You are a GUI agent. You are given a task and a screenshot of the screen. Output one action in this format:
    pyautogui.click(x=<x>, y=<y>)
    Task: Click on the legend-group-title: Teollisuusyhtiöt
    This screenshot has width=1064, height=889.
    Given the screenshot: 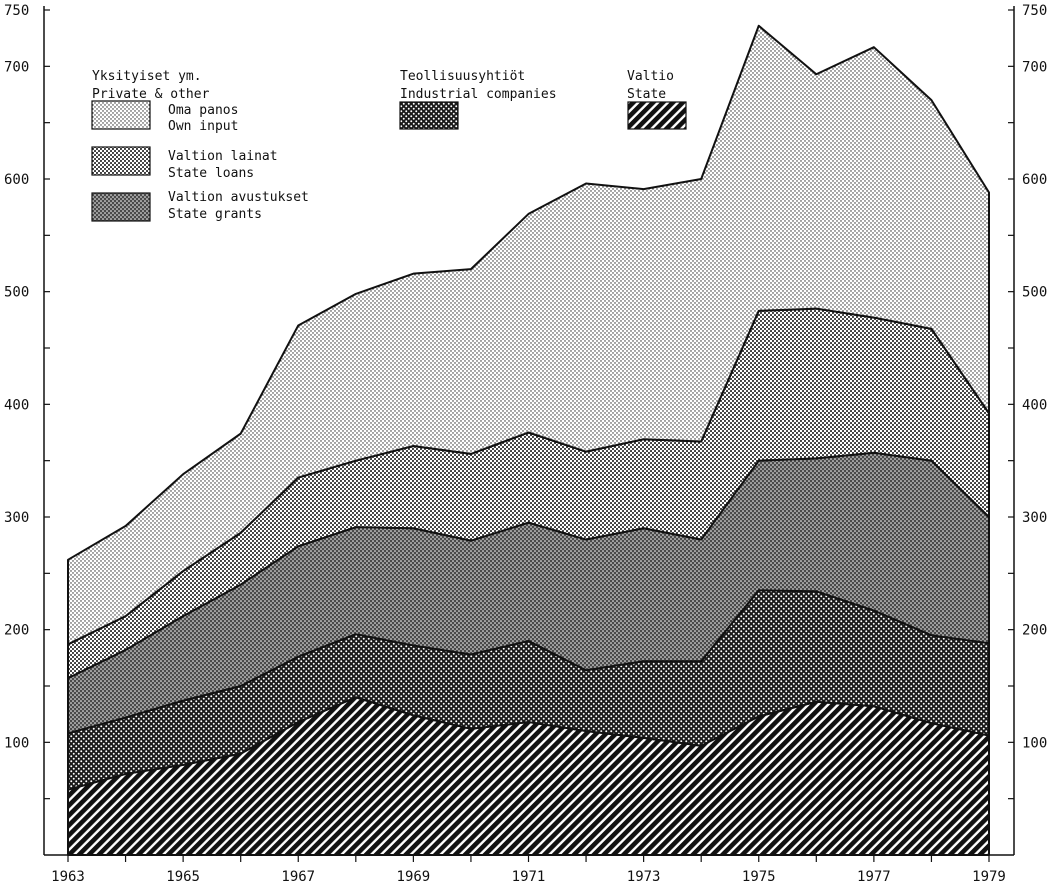 What is the action you would take?
    pyautogui.click(x=462, y=76)
    